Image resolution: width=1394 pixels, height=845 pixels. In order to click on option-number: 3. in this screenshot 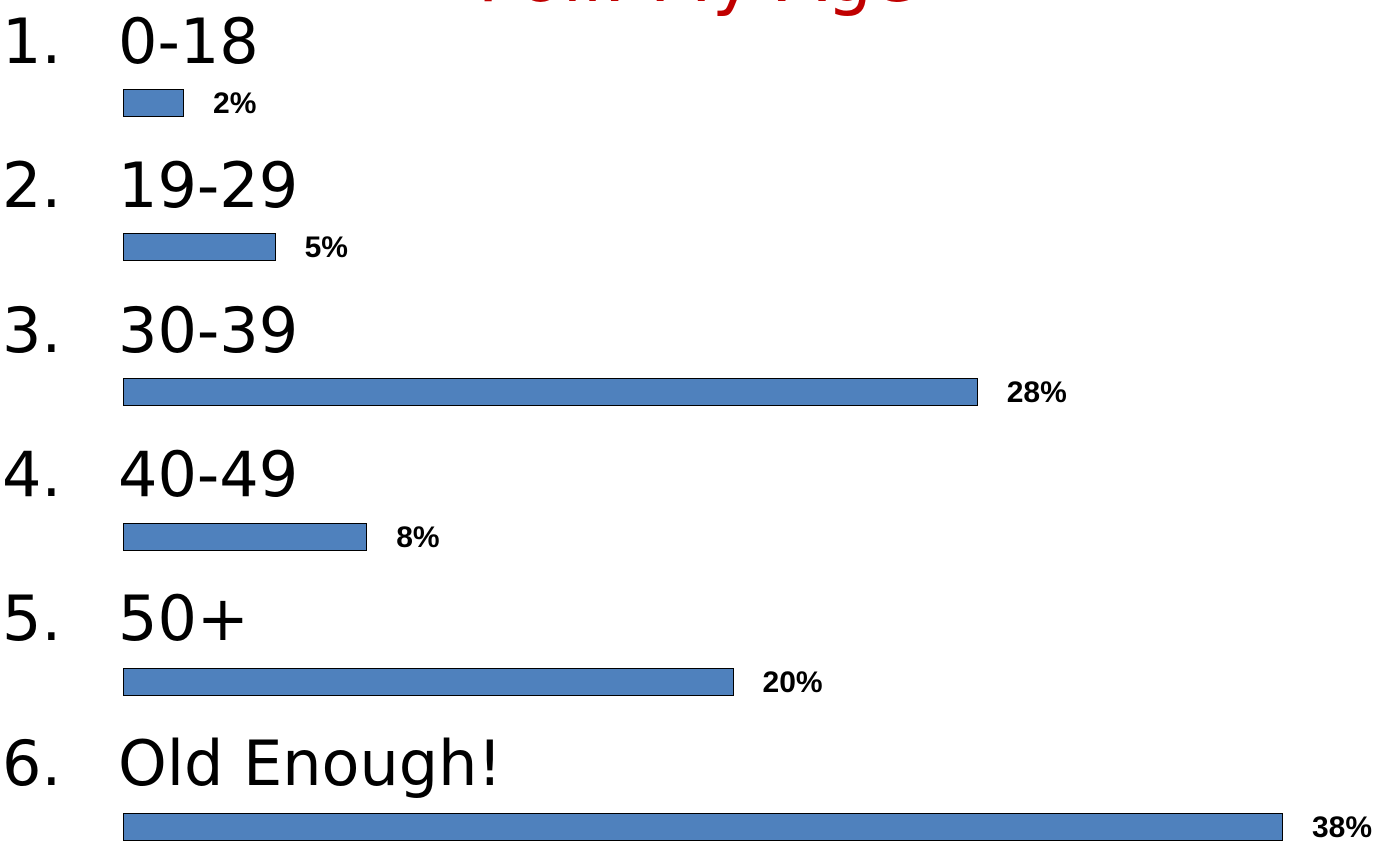, I will do `click(32, 330)`.